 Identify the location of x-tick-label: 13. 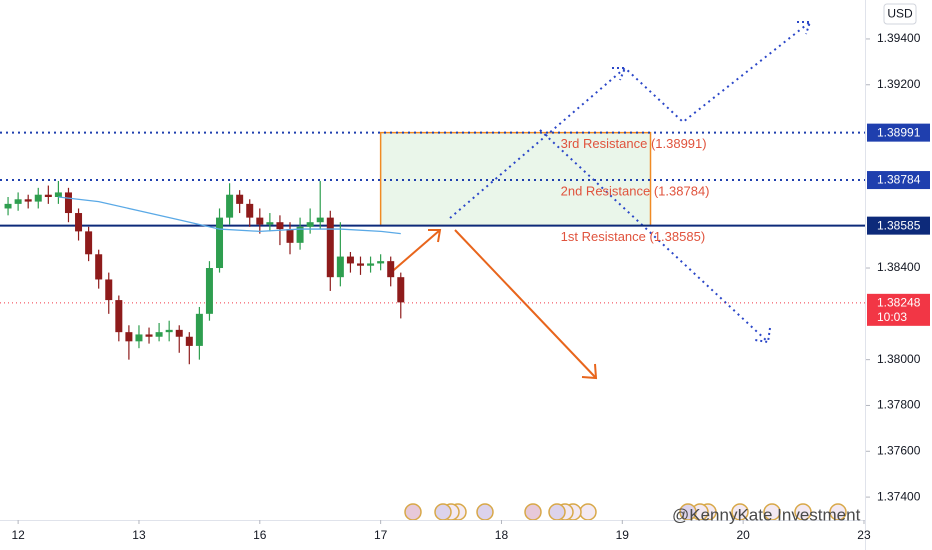
(139, 535).